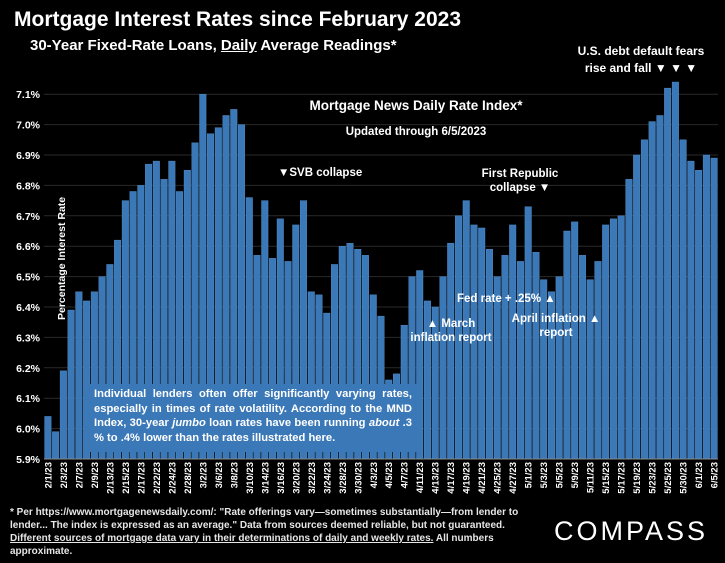 Image resolution: width=725 pixels, height=563 pixels. What do you see at coordinates (556, 319) in the screenshot?
I see `annotation-april-line1: April inflation ▲` at bounding box center [556, 319].